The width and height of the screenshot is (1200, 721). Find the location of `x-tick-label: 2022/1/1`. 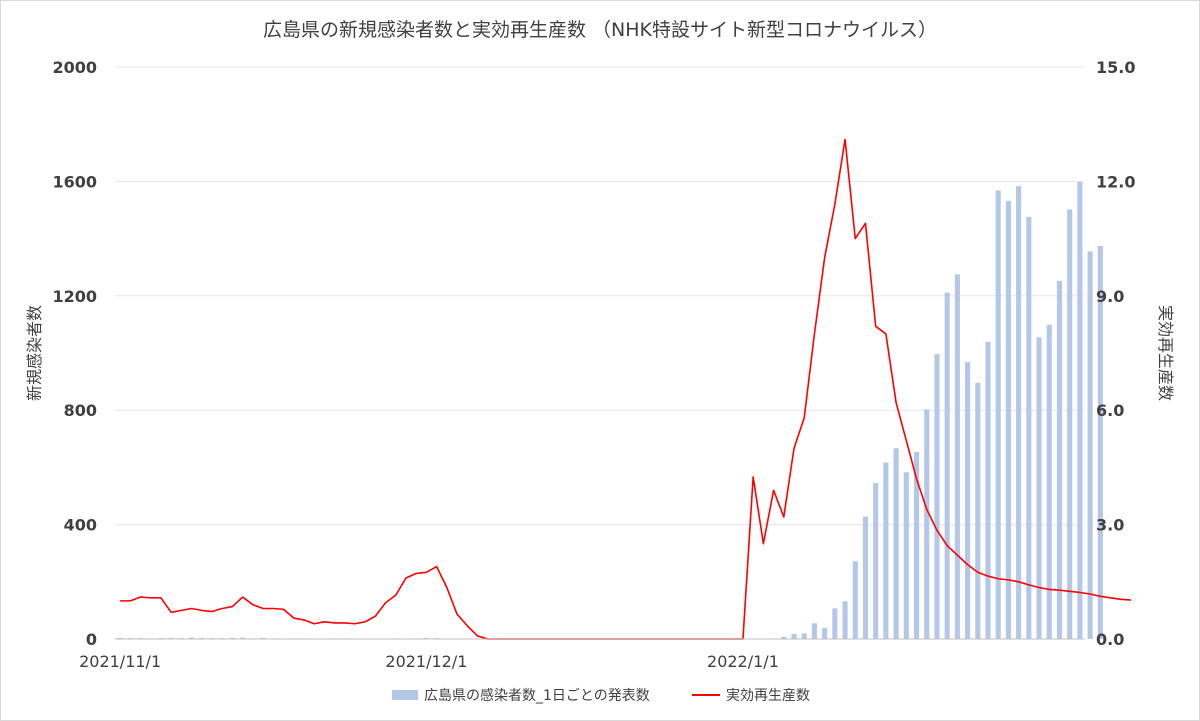

x-tick-label: 2022/1/1 is located at coordinates (743, 661).